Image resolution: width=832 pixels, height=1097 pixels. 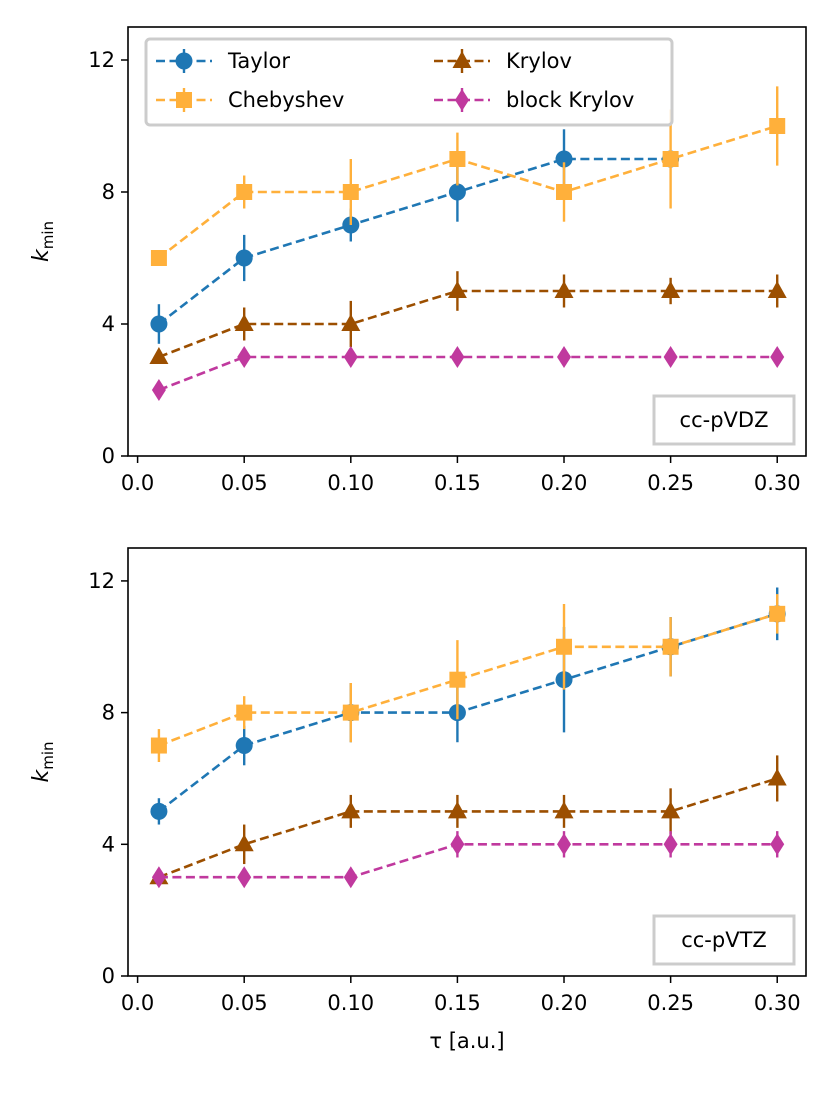 What do you see at coordinates (462, 59) in the screenshot?
I see `legend-marker-krylov` at bounding box center [462, 59].